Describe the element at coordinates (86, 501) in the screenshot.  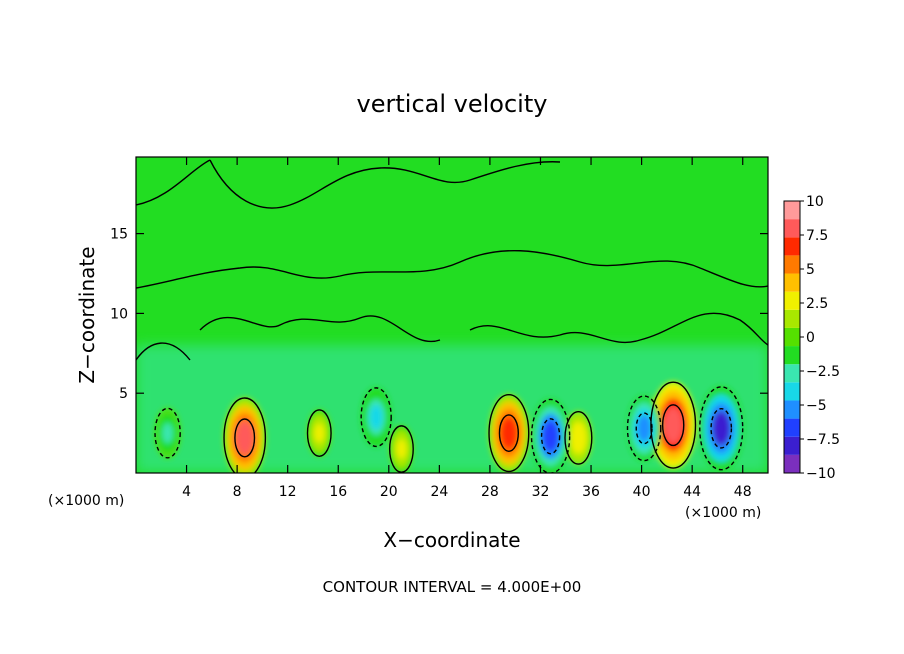
I see `y-unit-label: (×1000 m)` at that location.